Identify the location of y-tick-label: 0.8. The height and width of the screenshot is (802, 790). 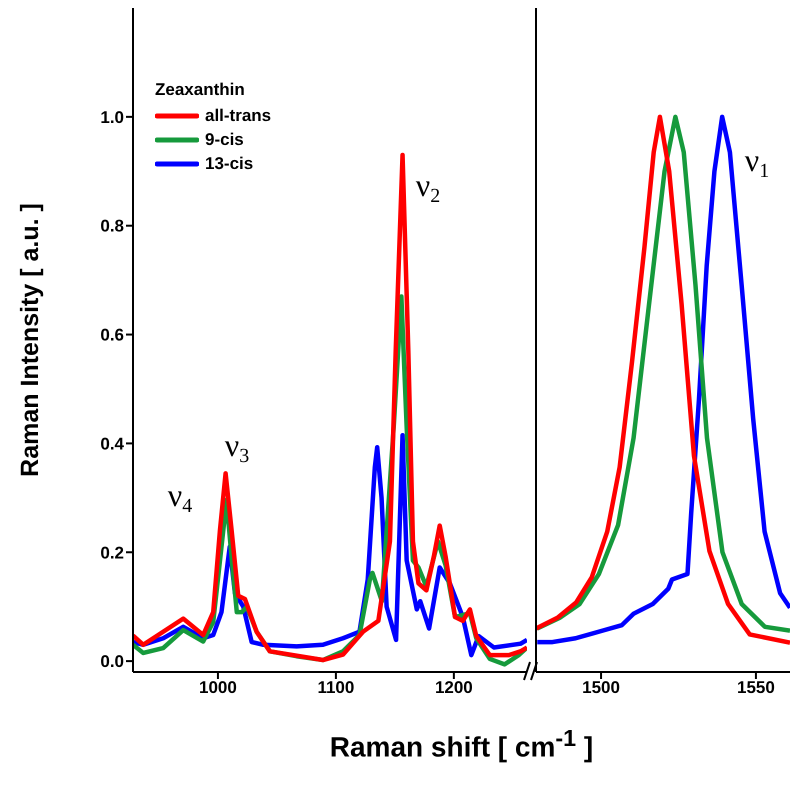
(112, 226).